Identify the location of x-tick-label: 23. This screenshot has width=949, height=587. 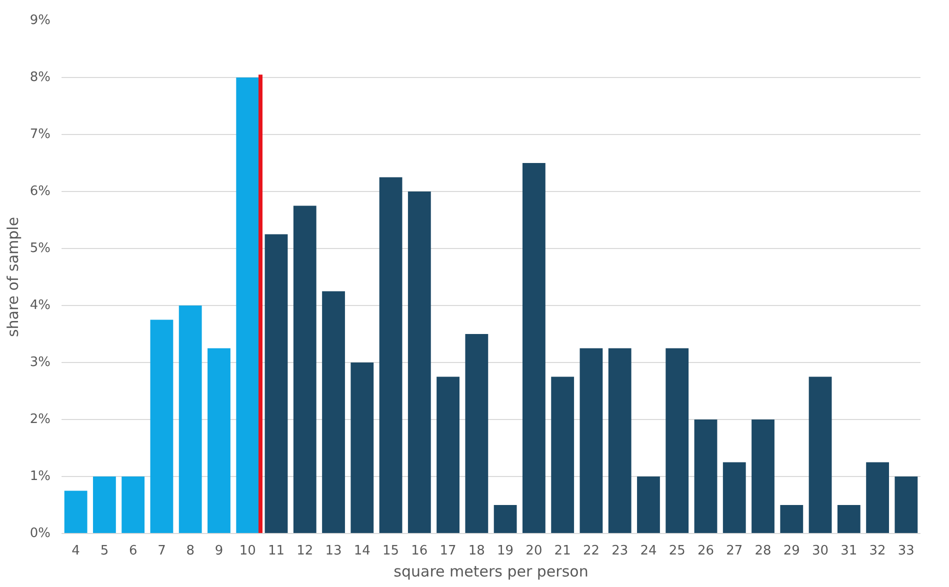
(620, 551).